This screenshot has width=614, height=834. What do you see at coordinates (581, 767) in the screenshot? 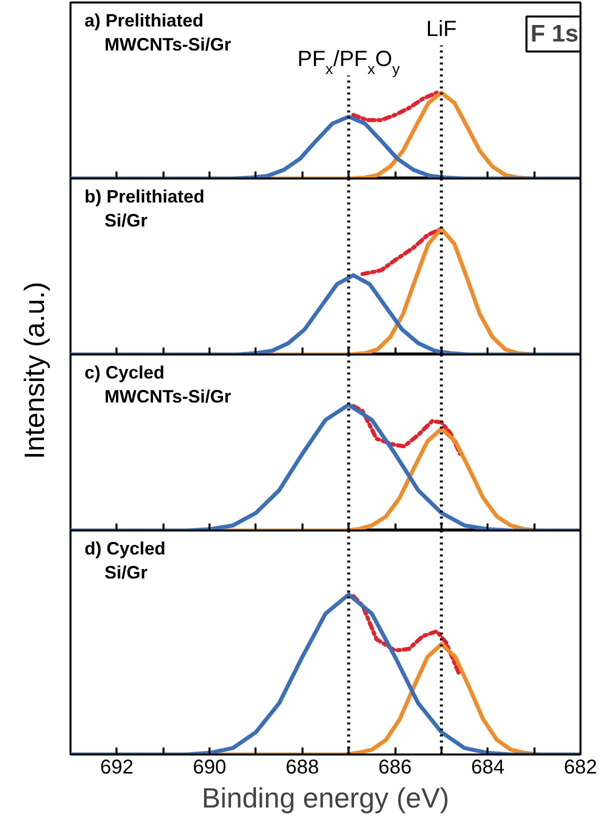
I see `x-tick-label: 682` at bounding box center [581, 767].